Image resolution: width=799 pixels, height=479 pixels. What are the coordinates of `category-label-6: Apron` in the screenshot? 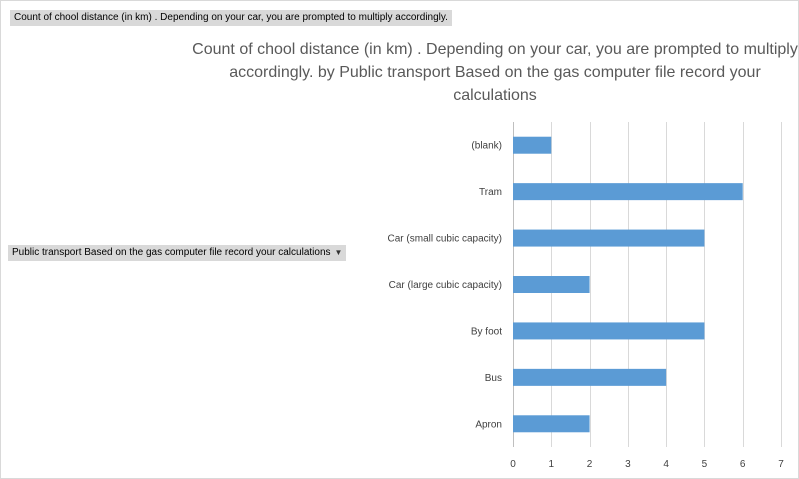 It's located at (488, 424).